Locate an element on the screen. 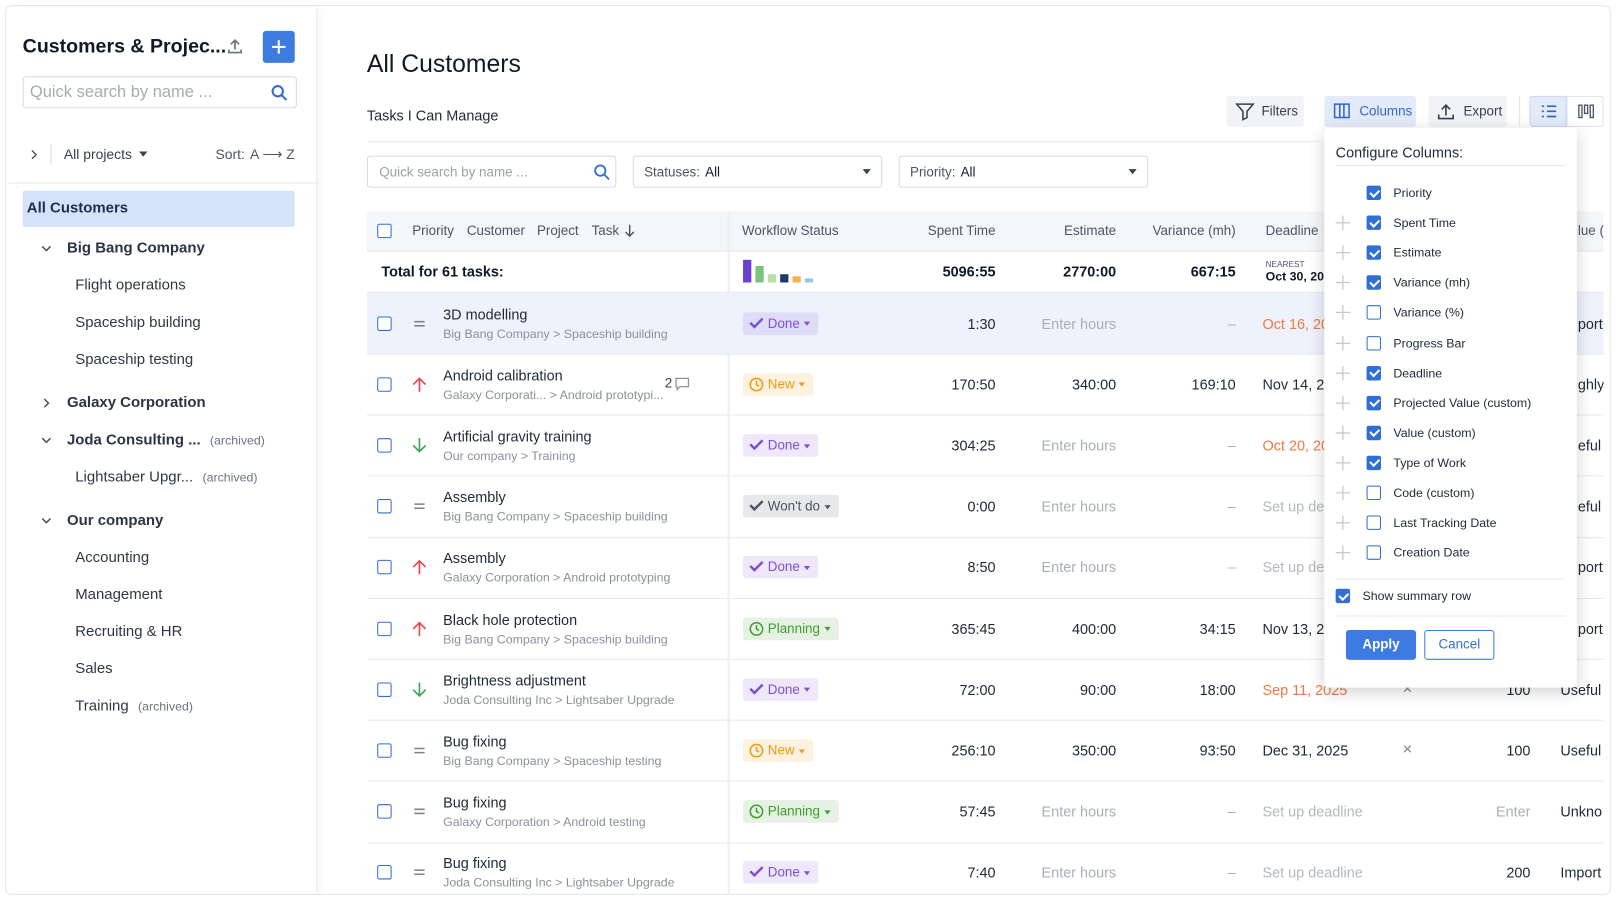  tree-item: Big Bang Company is located at coordinates (136, 248).